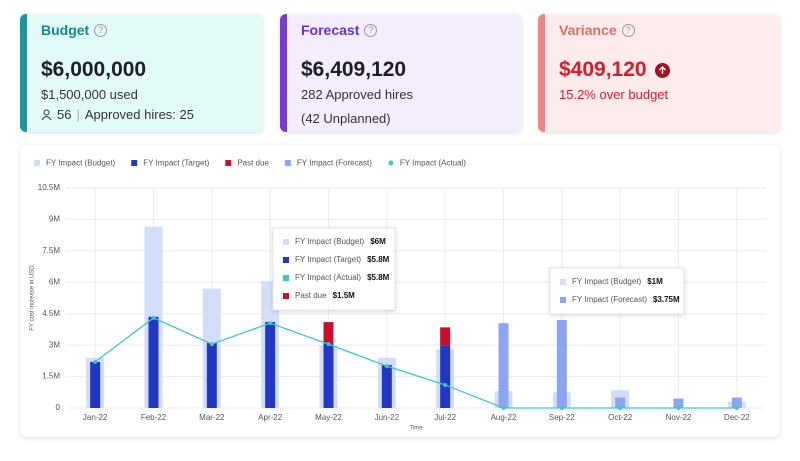  What do you see at coordinates (51, 313) in the screenshot?
I see `y-tick-label: 4.5M` at bounding box center [51, 313].